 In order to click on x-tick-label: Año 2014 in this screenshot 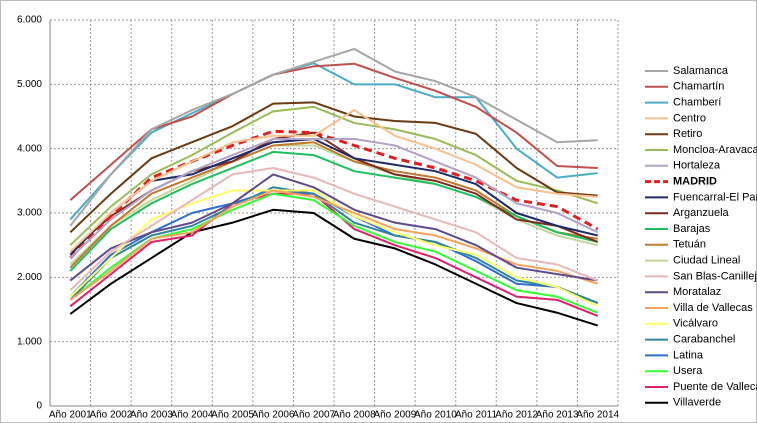, I will do `click(597, 415)`.